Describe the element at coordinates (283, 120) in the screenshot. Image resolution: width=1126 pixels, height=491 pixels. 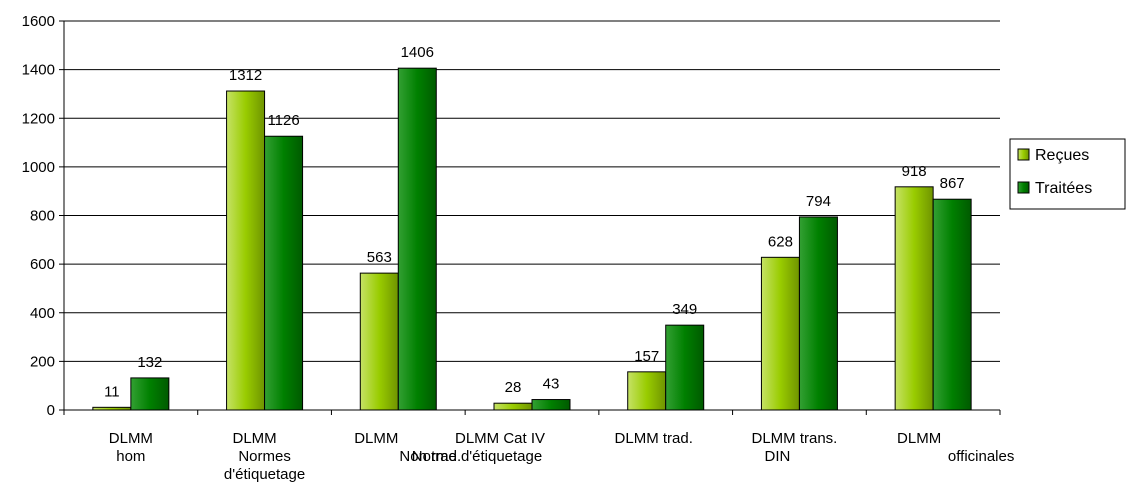
I see `data-label: 1126` at that location.